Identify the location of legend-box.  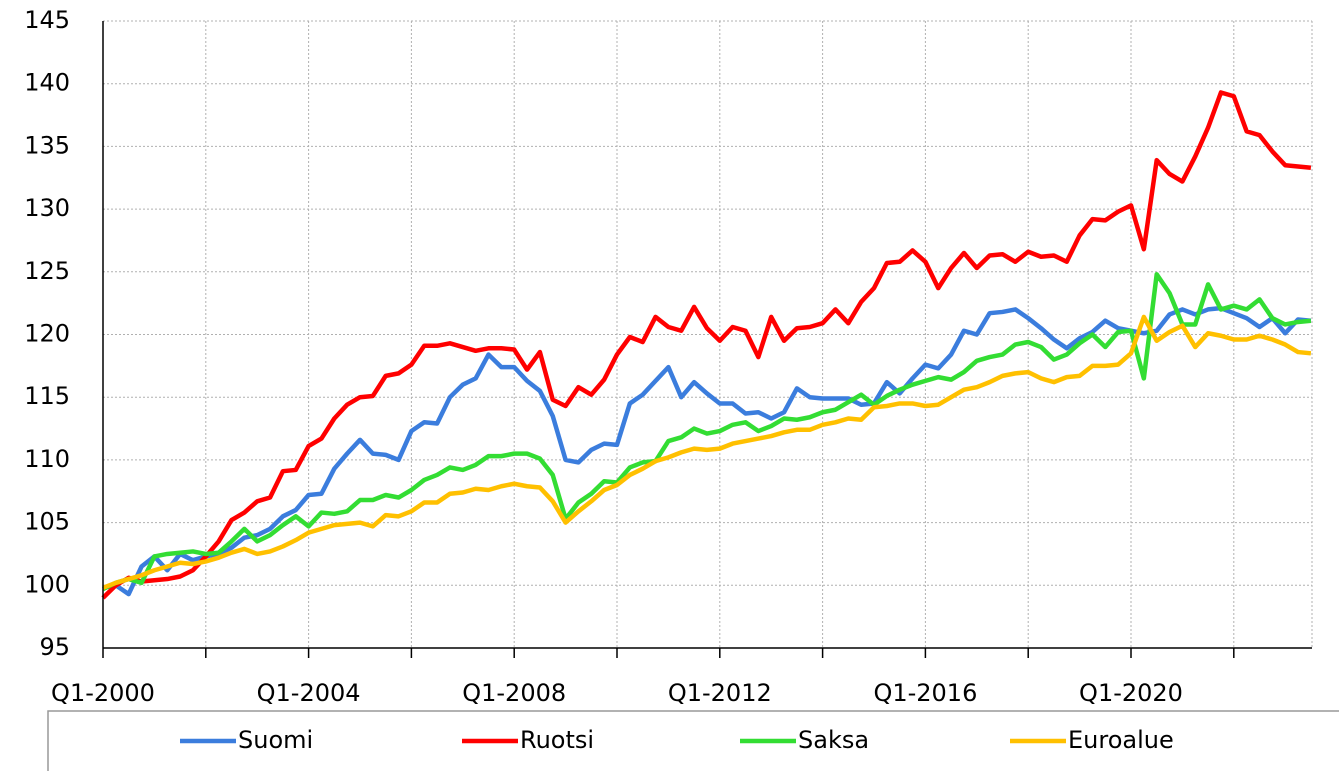
(693, 740).